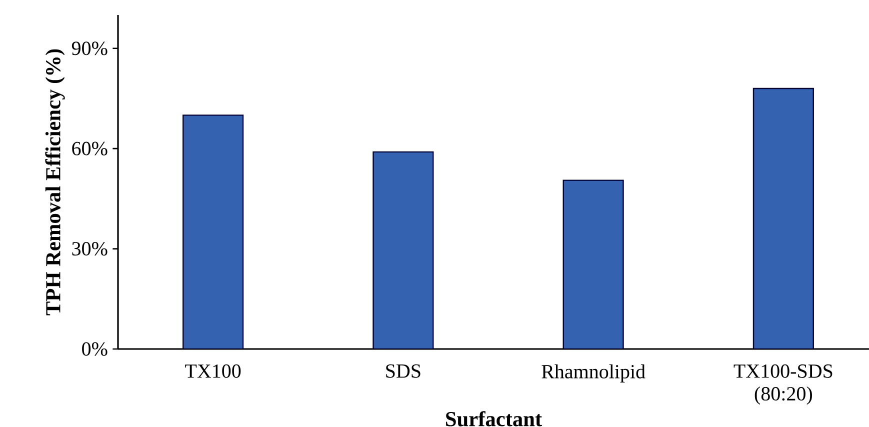  What do you see at coordinates (494, 418) in the screenshot?
I see `x-axis-title: Surfactant` at bounding box center [494, 418].